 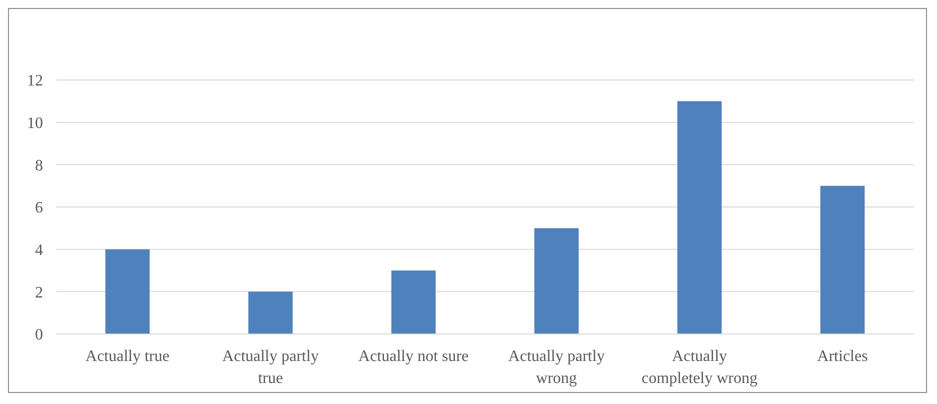 I want to click on y-tick-label: 2, so click(x=39, y=293).